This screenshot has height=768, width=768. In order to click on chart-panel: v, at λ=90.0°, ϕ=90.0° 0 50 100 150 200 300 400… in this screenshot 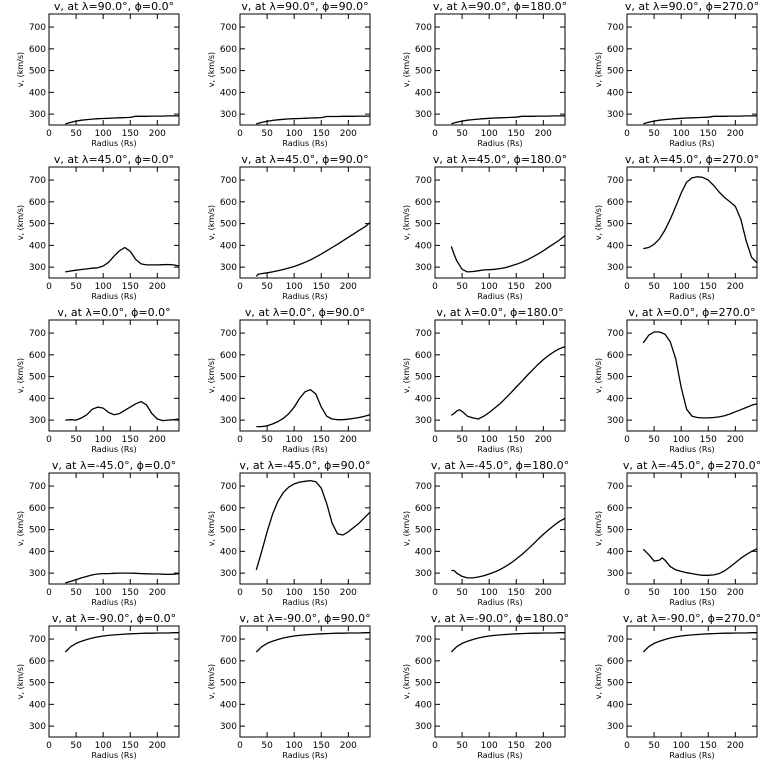, I will do `click(289, 74)`.